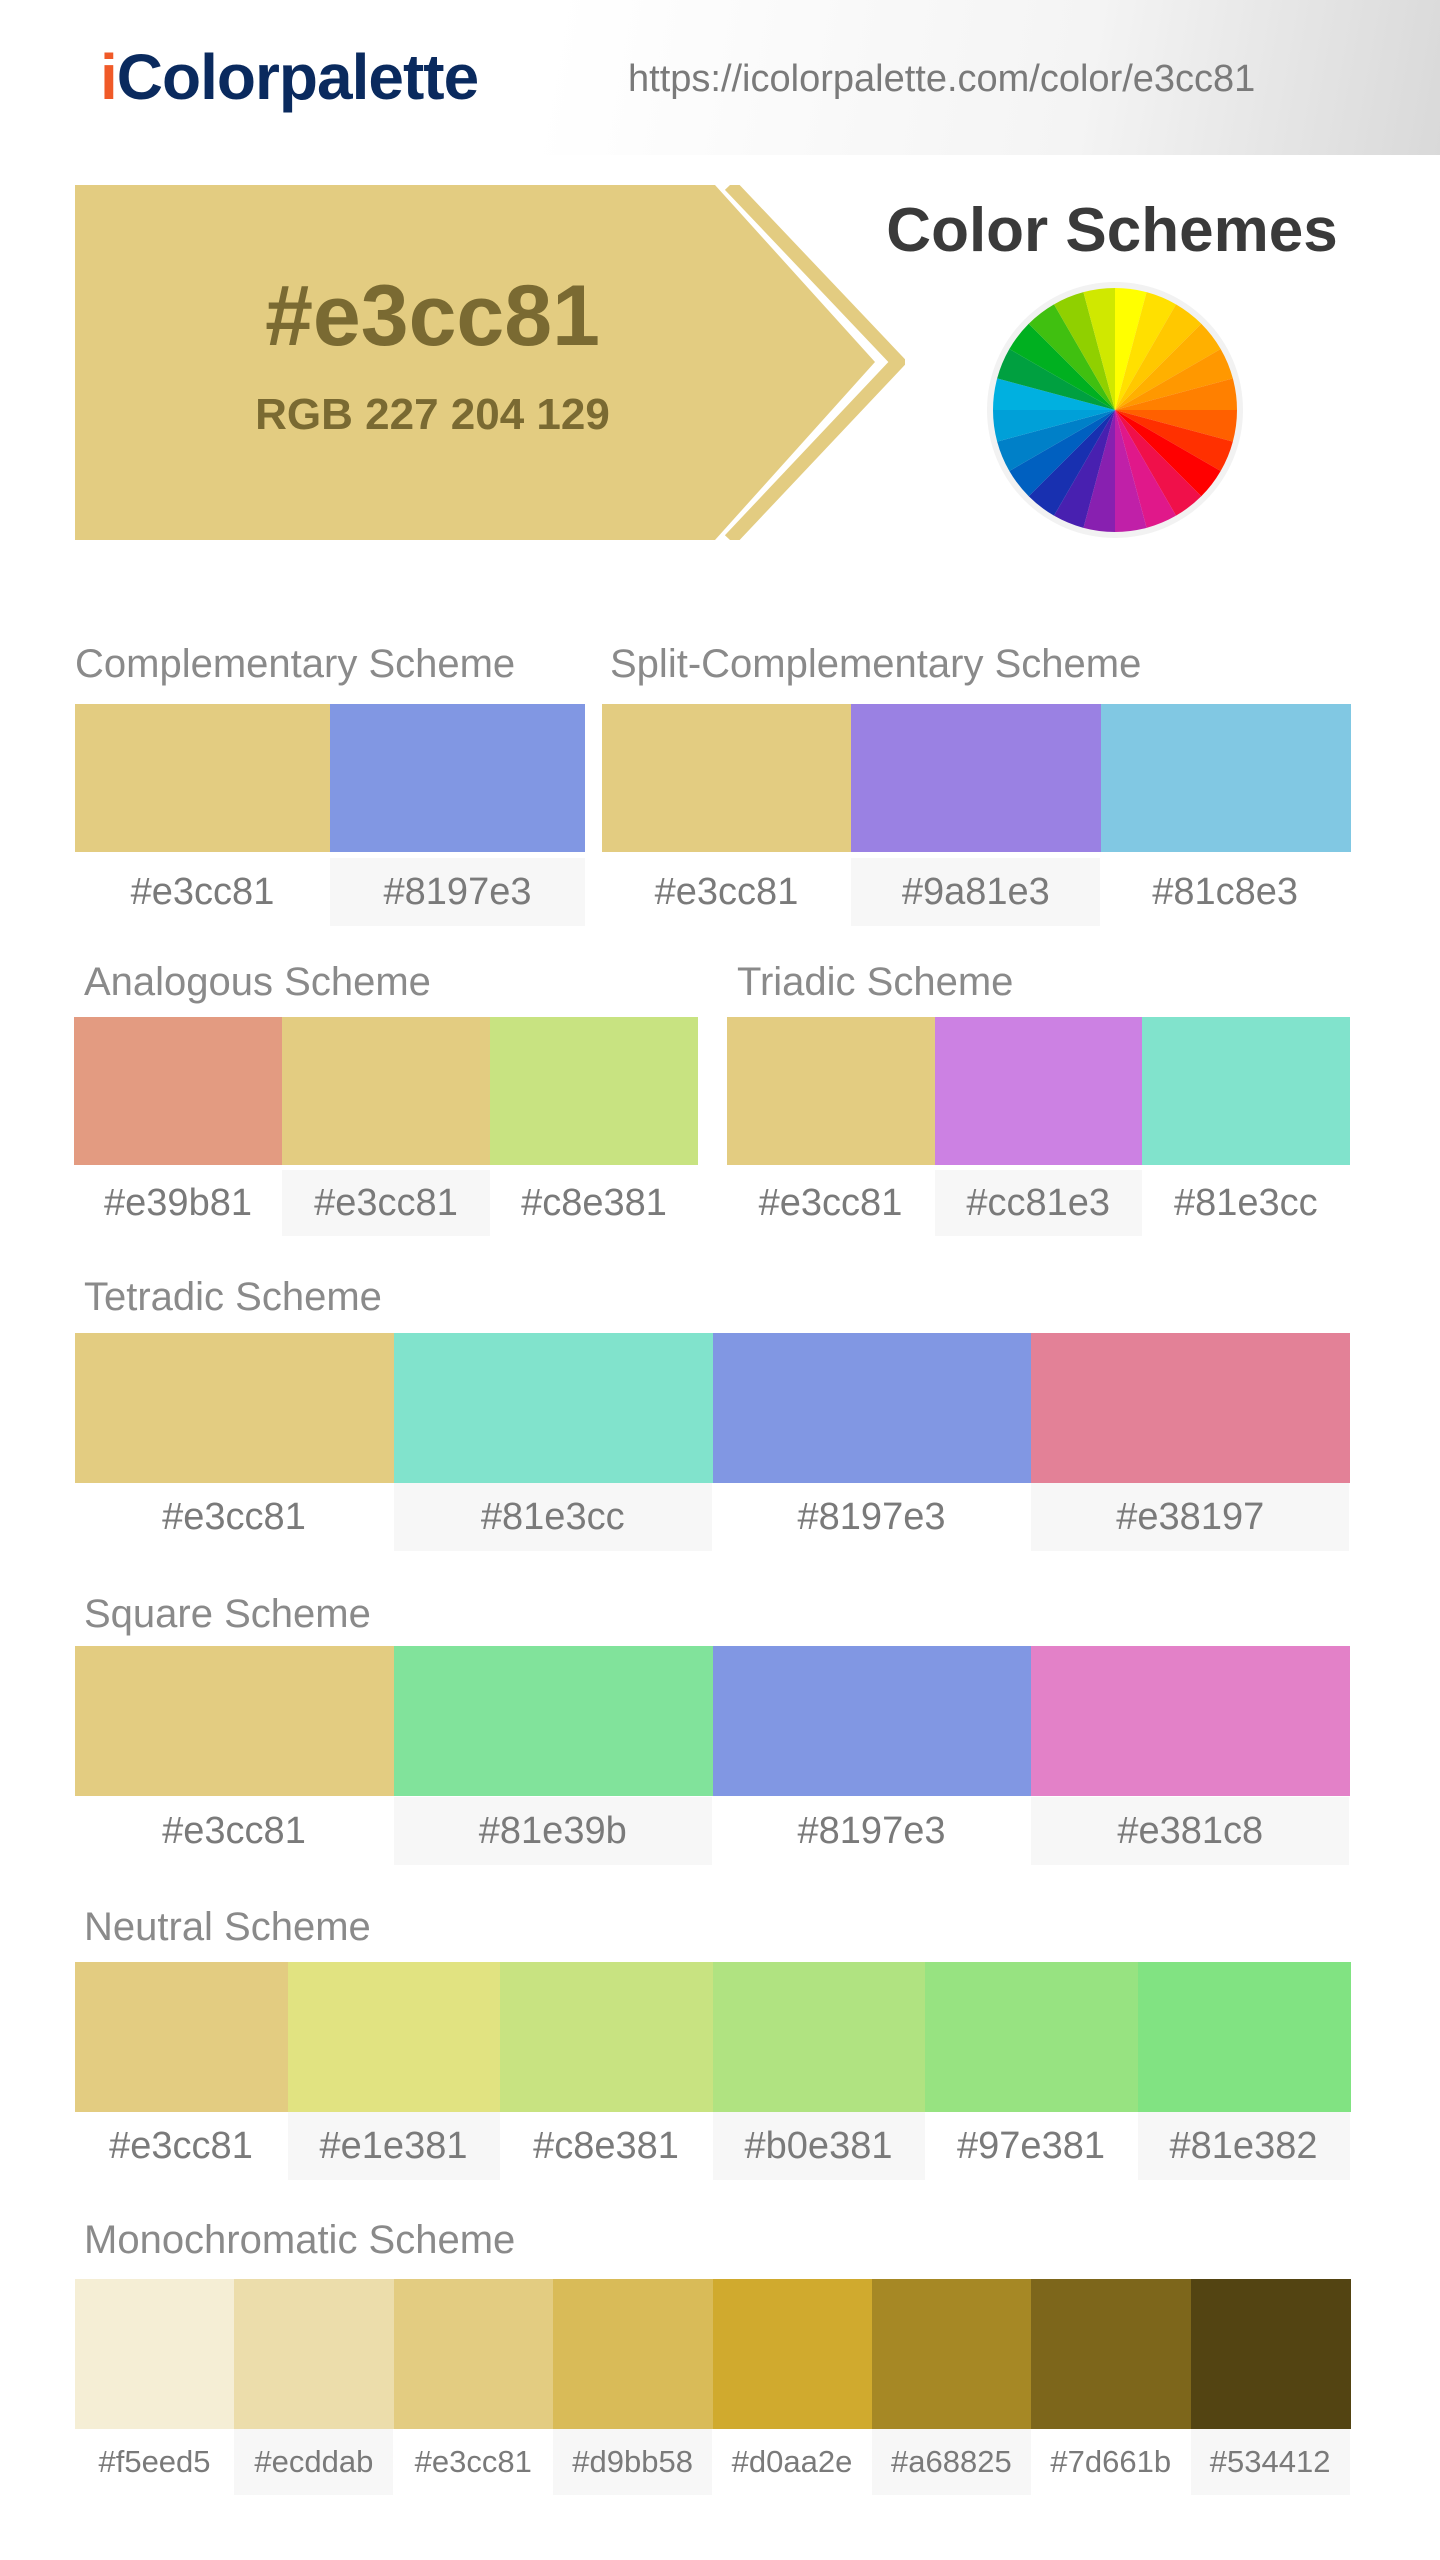 The height and width of the screenshot is (2560, 1440). What do you see at coordinates (976, 892) in the screenshot?
I see `split-swatch-hex-label: #9a81e3` at bounding box center [976, 892].